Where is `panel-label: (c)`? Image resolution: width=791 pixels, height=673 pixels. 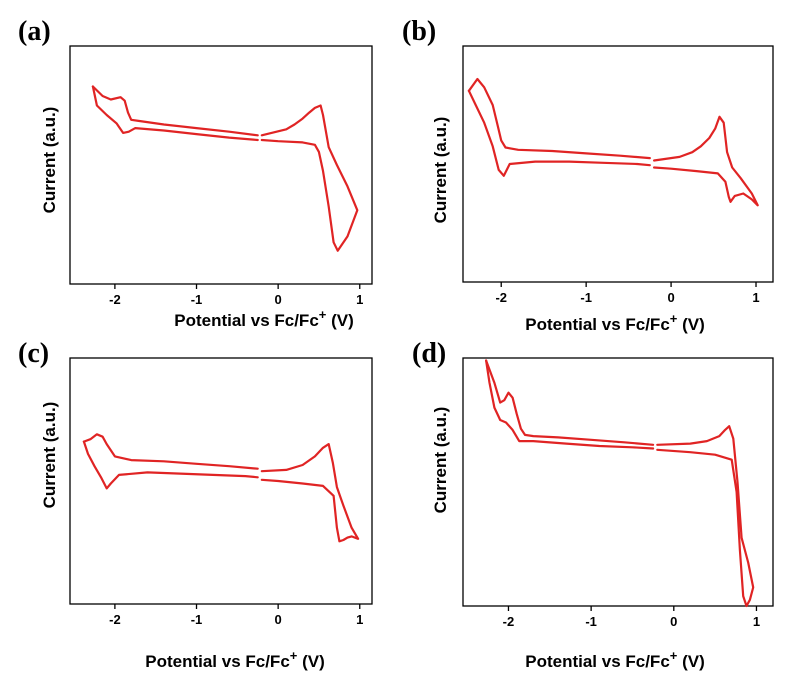 panel-label: (c) is located at coordinates (33, 353).